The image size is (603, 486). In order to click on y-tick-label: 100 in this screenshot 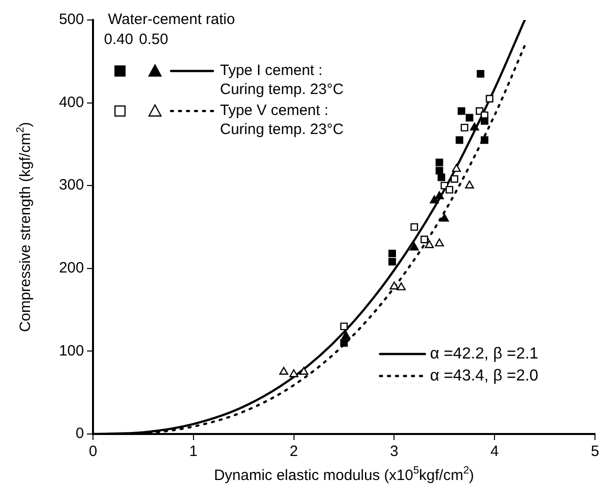, I will do `click(71, 351)`.